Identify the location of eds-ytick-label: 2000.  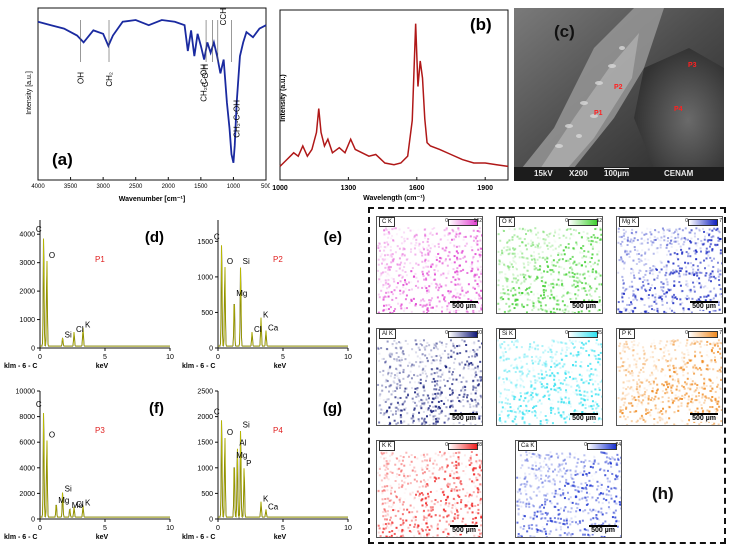
(27, 494).